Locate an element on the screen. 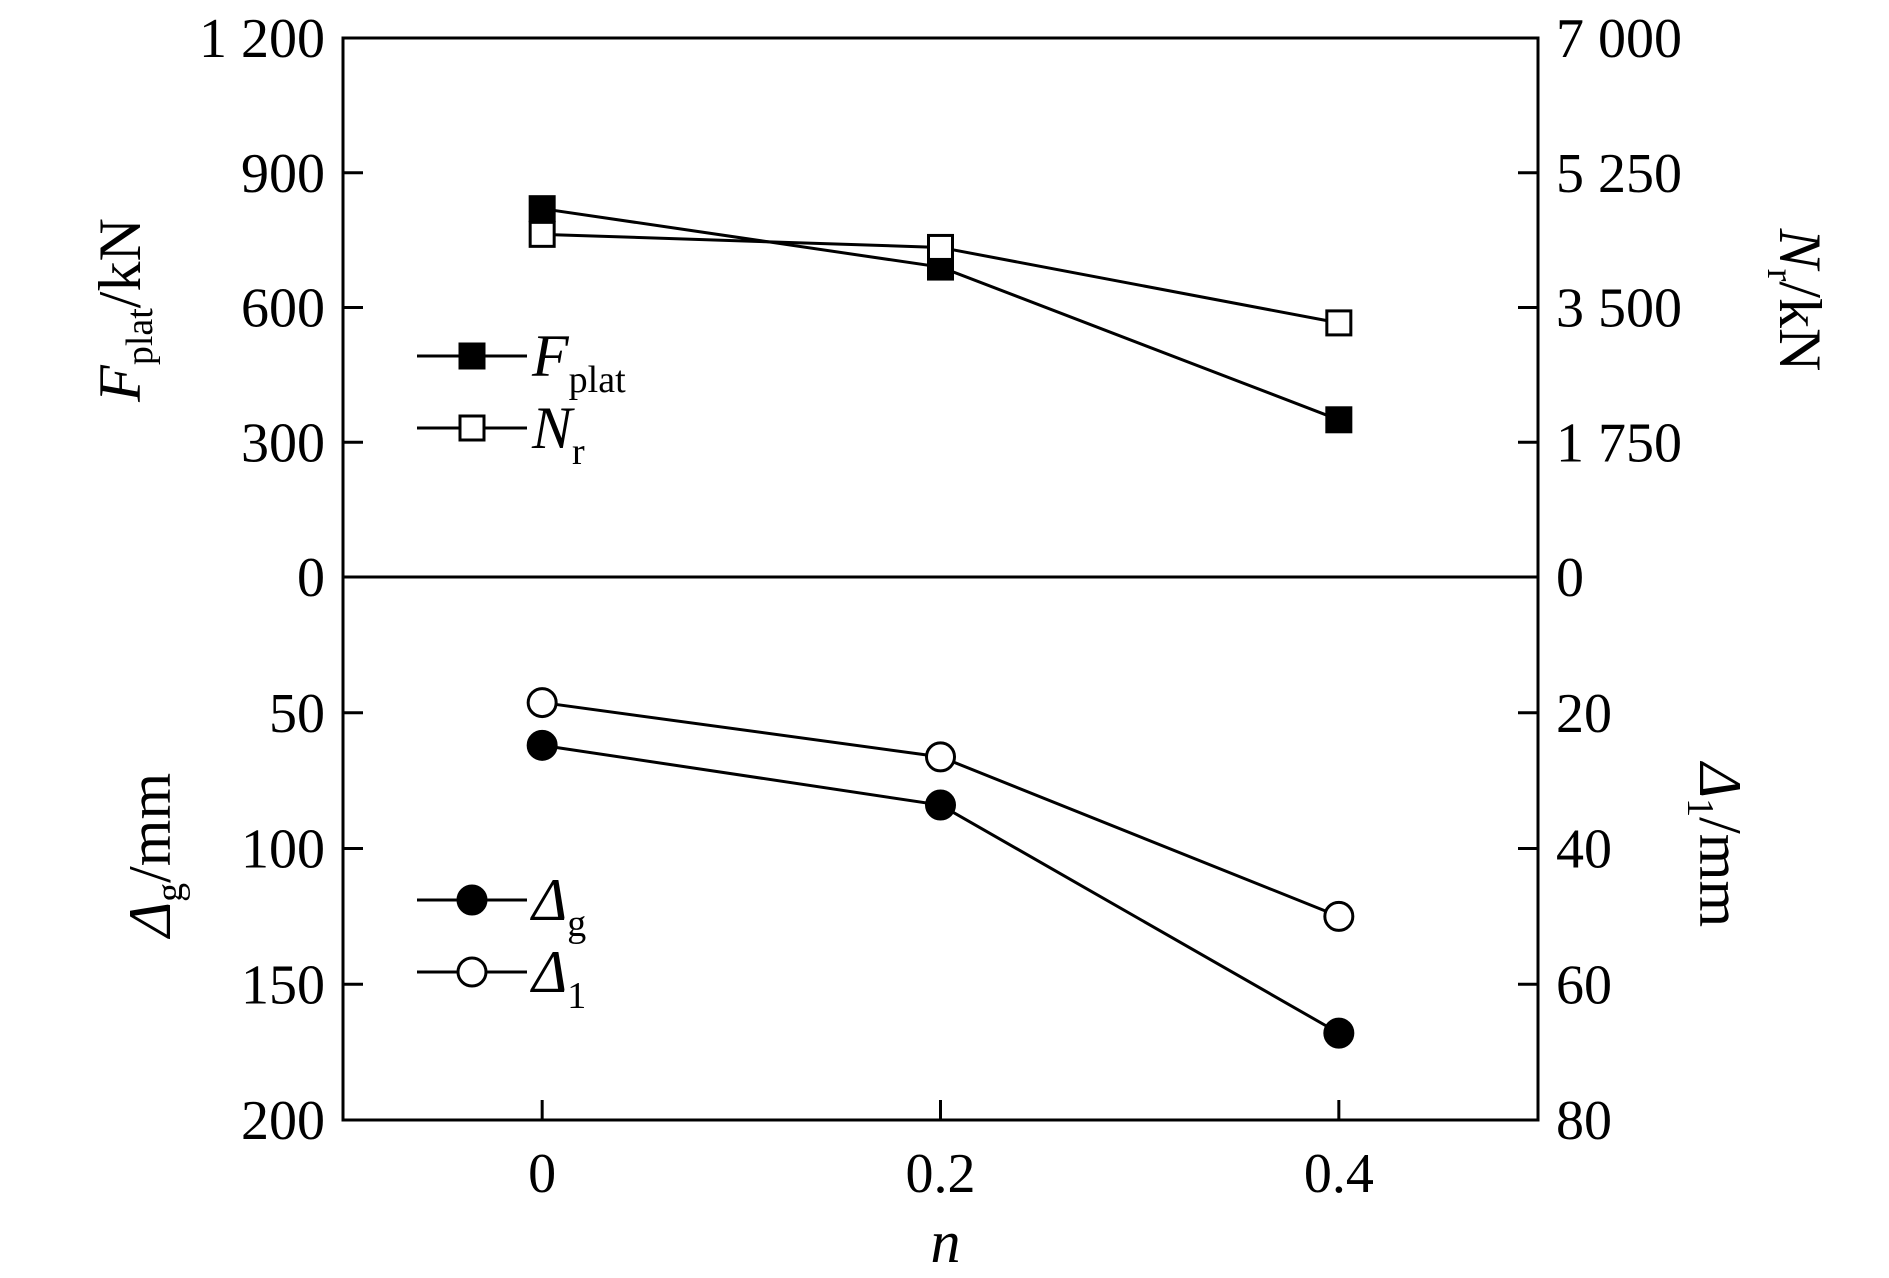  left-tick-label: 900 is located at coordinates (283, 174).